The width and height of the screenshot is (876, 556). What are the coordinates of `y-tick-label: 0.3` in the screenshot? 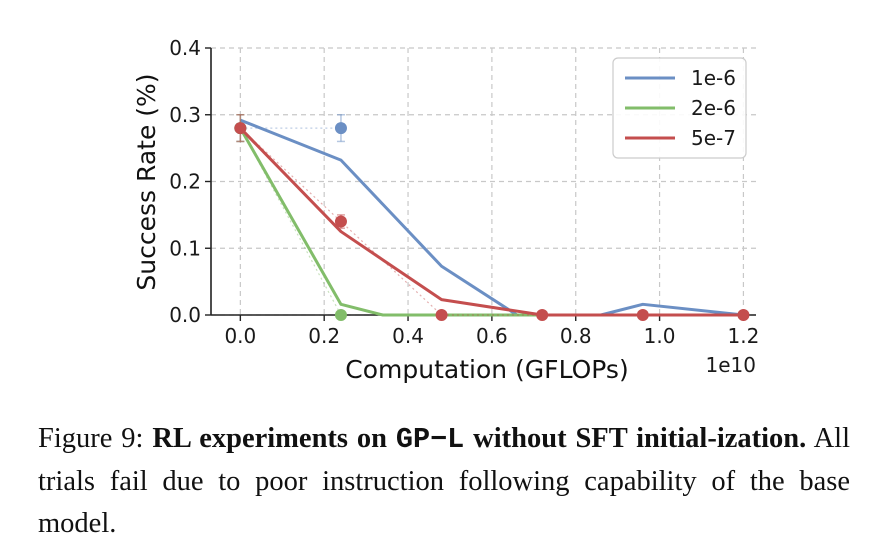 It's located at (185, 115).